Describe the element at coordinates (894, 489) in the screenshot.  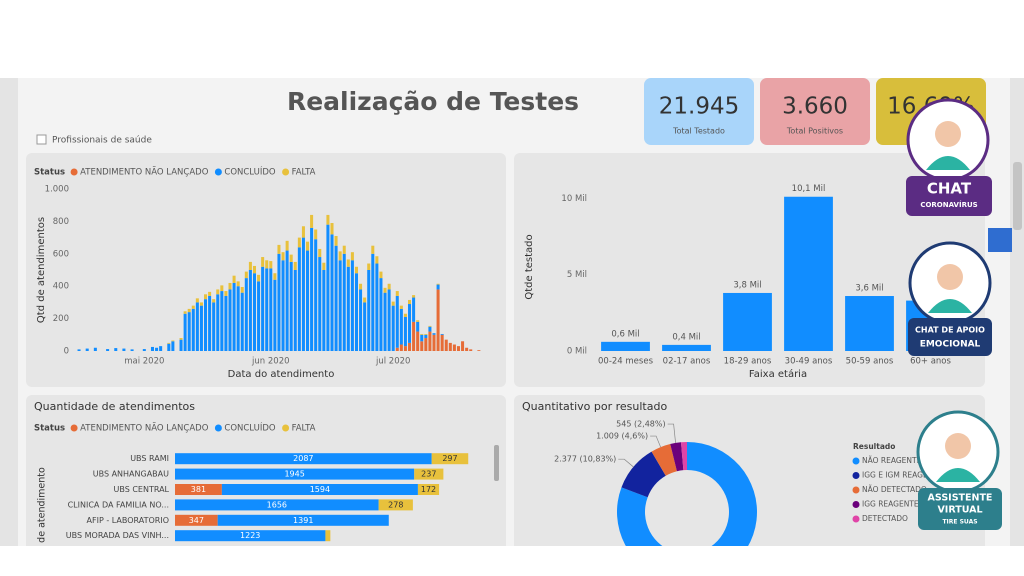
I see `legend-label: NÃO DETECTADO` at that location.